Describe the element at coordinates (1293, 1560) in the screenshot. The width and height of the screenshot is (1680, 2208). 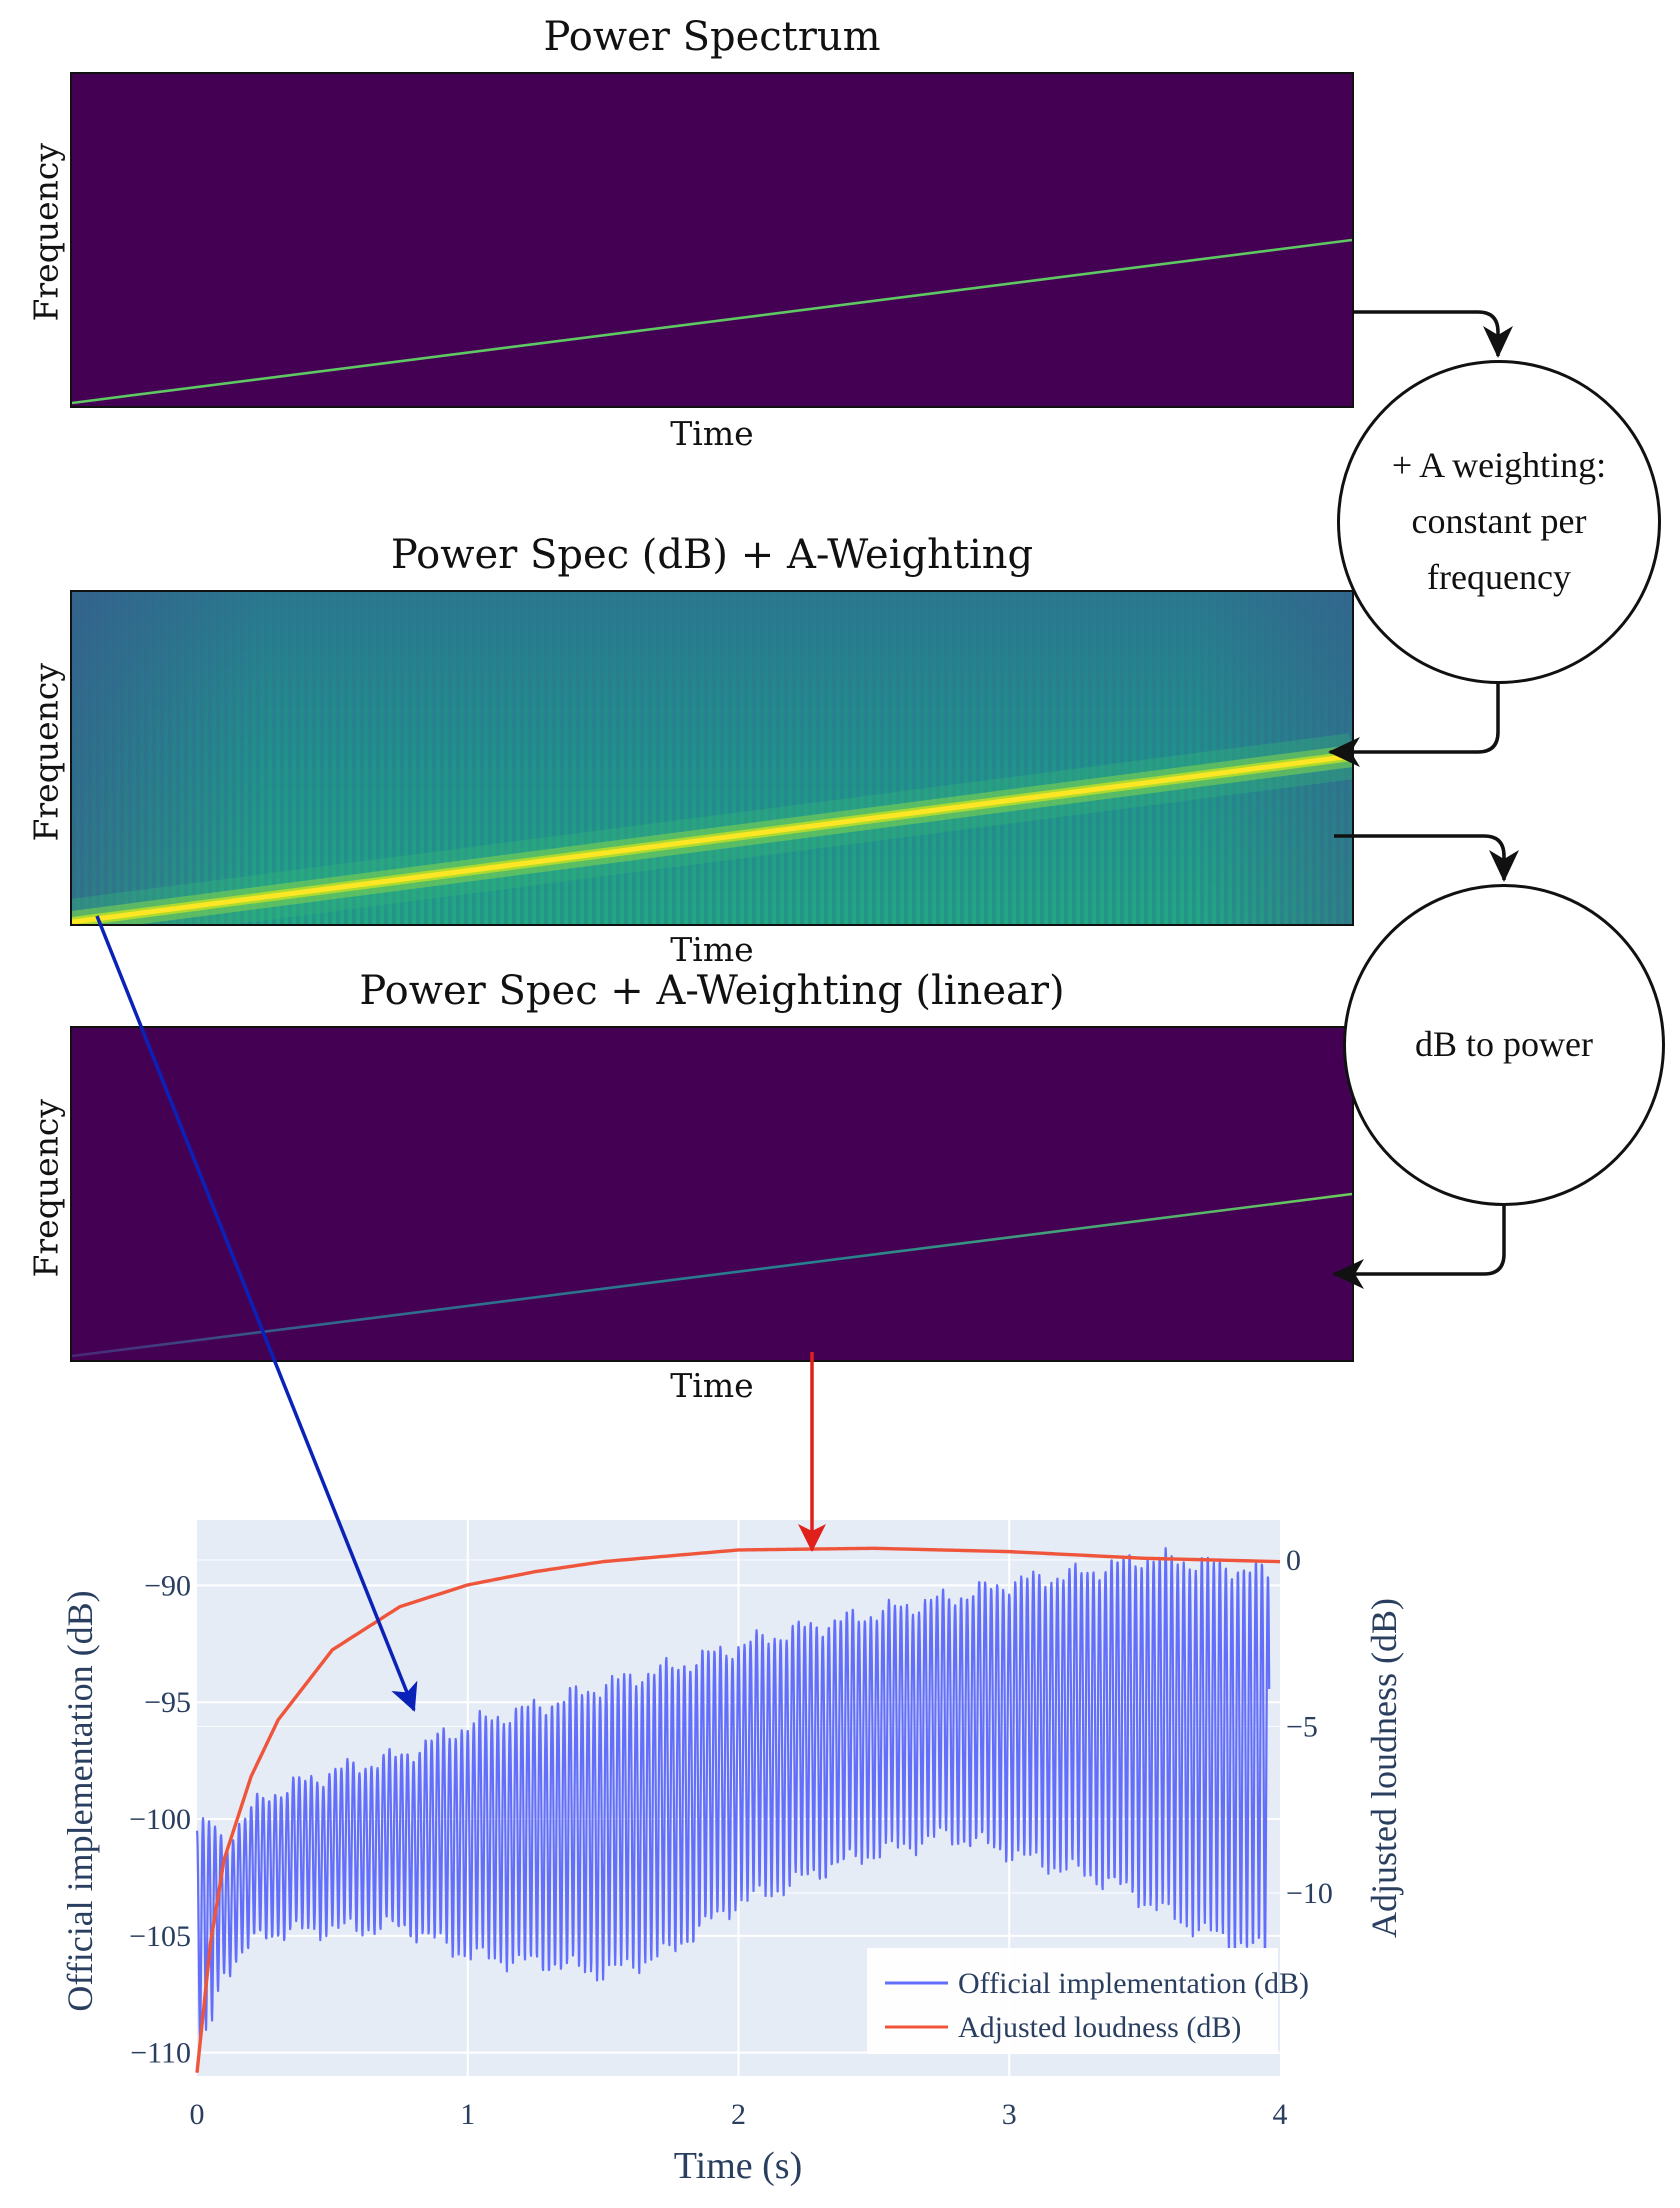
I see `y-right-tick-label: 0` at that location.